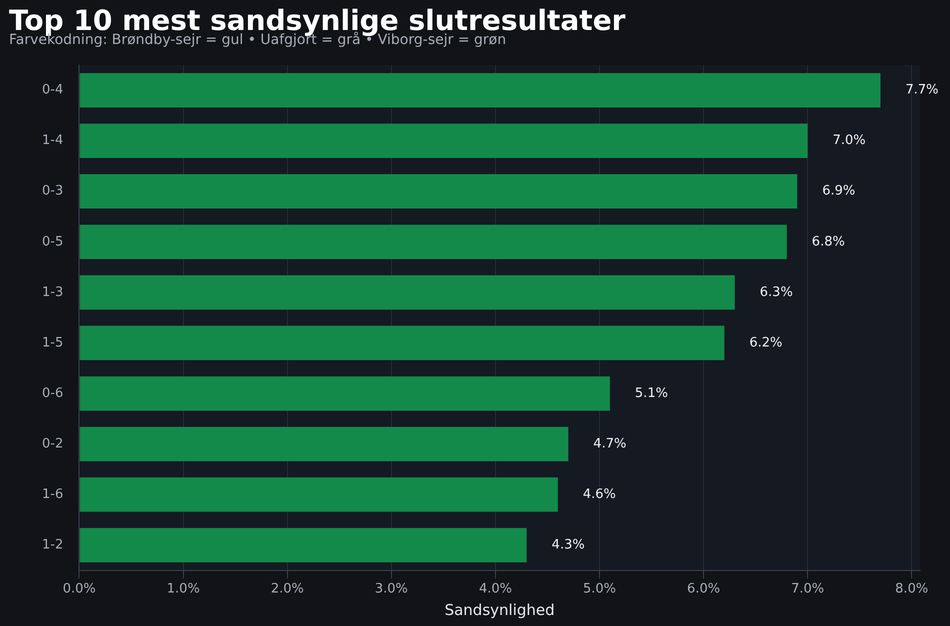  I want to click on y-tick-label: 1-3, so click(53, 292).